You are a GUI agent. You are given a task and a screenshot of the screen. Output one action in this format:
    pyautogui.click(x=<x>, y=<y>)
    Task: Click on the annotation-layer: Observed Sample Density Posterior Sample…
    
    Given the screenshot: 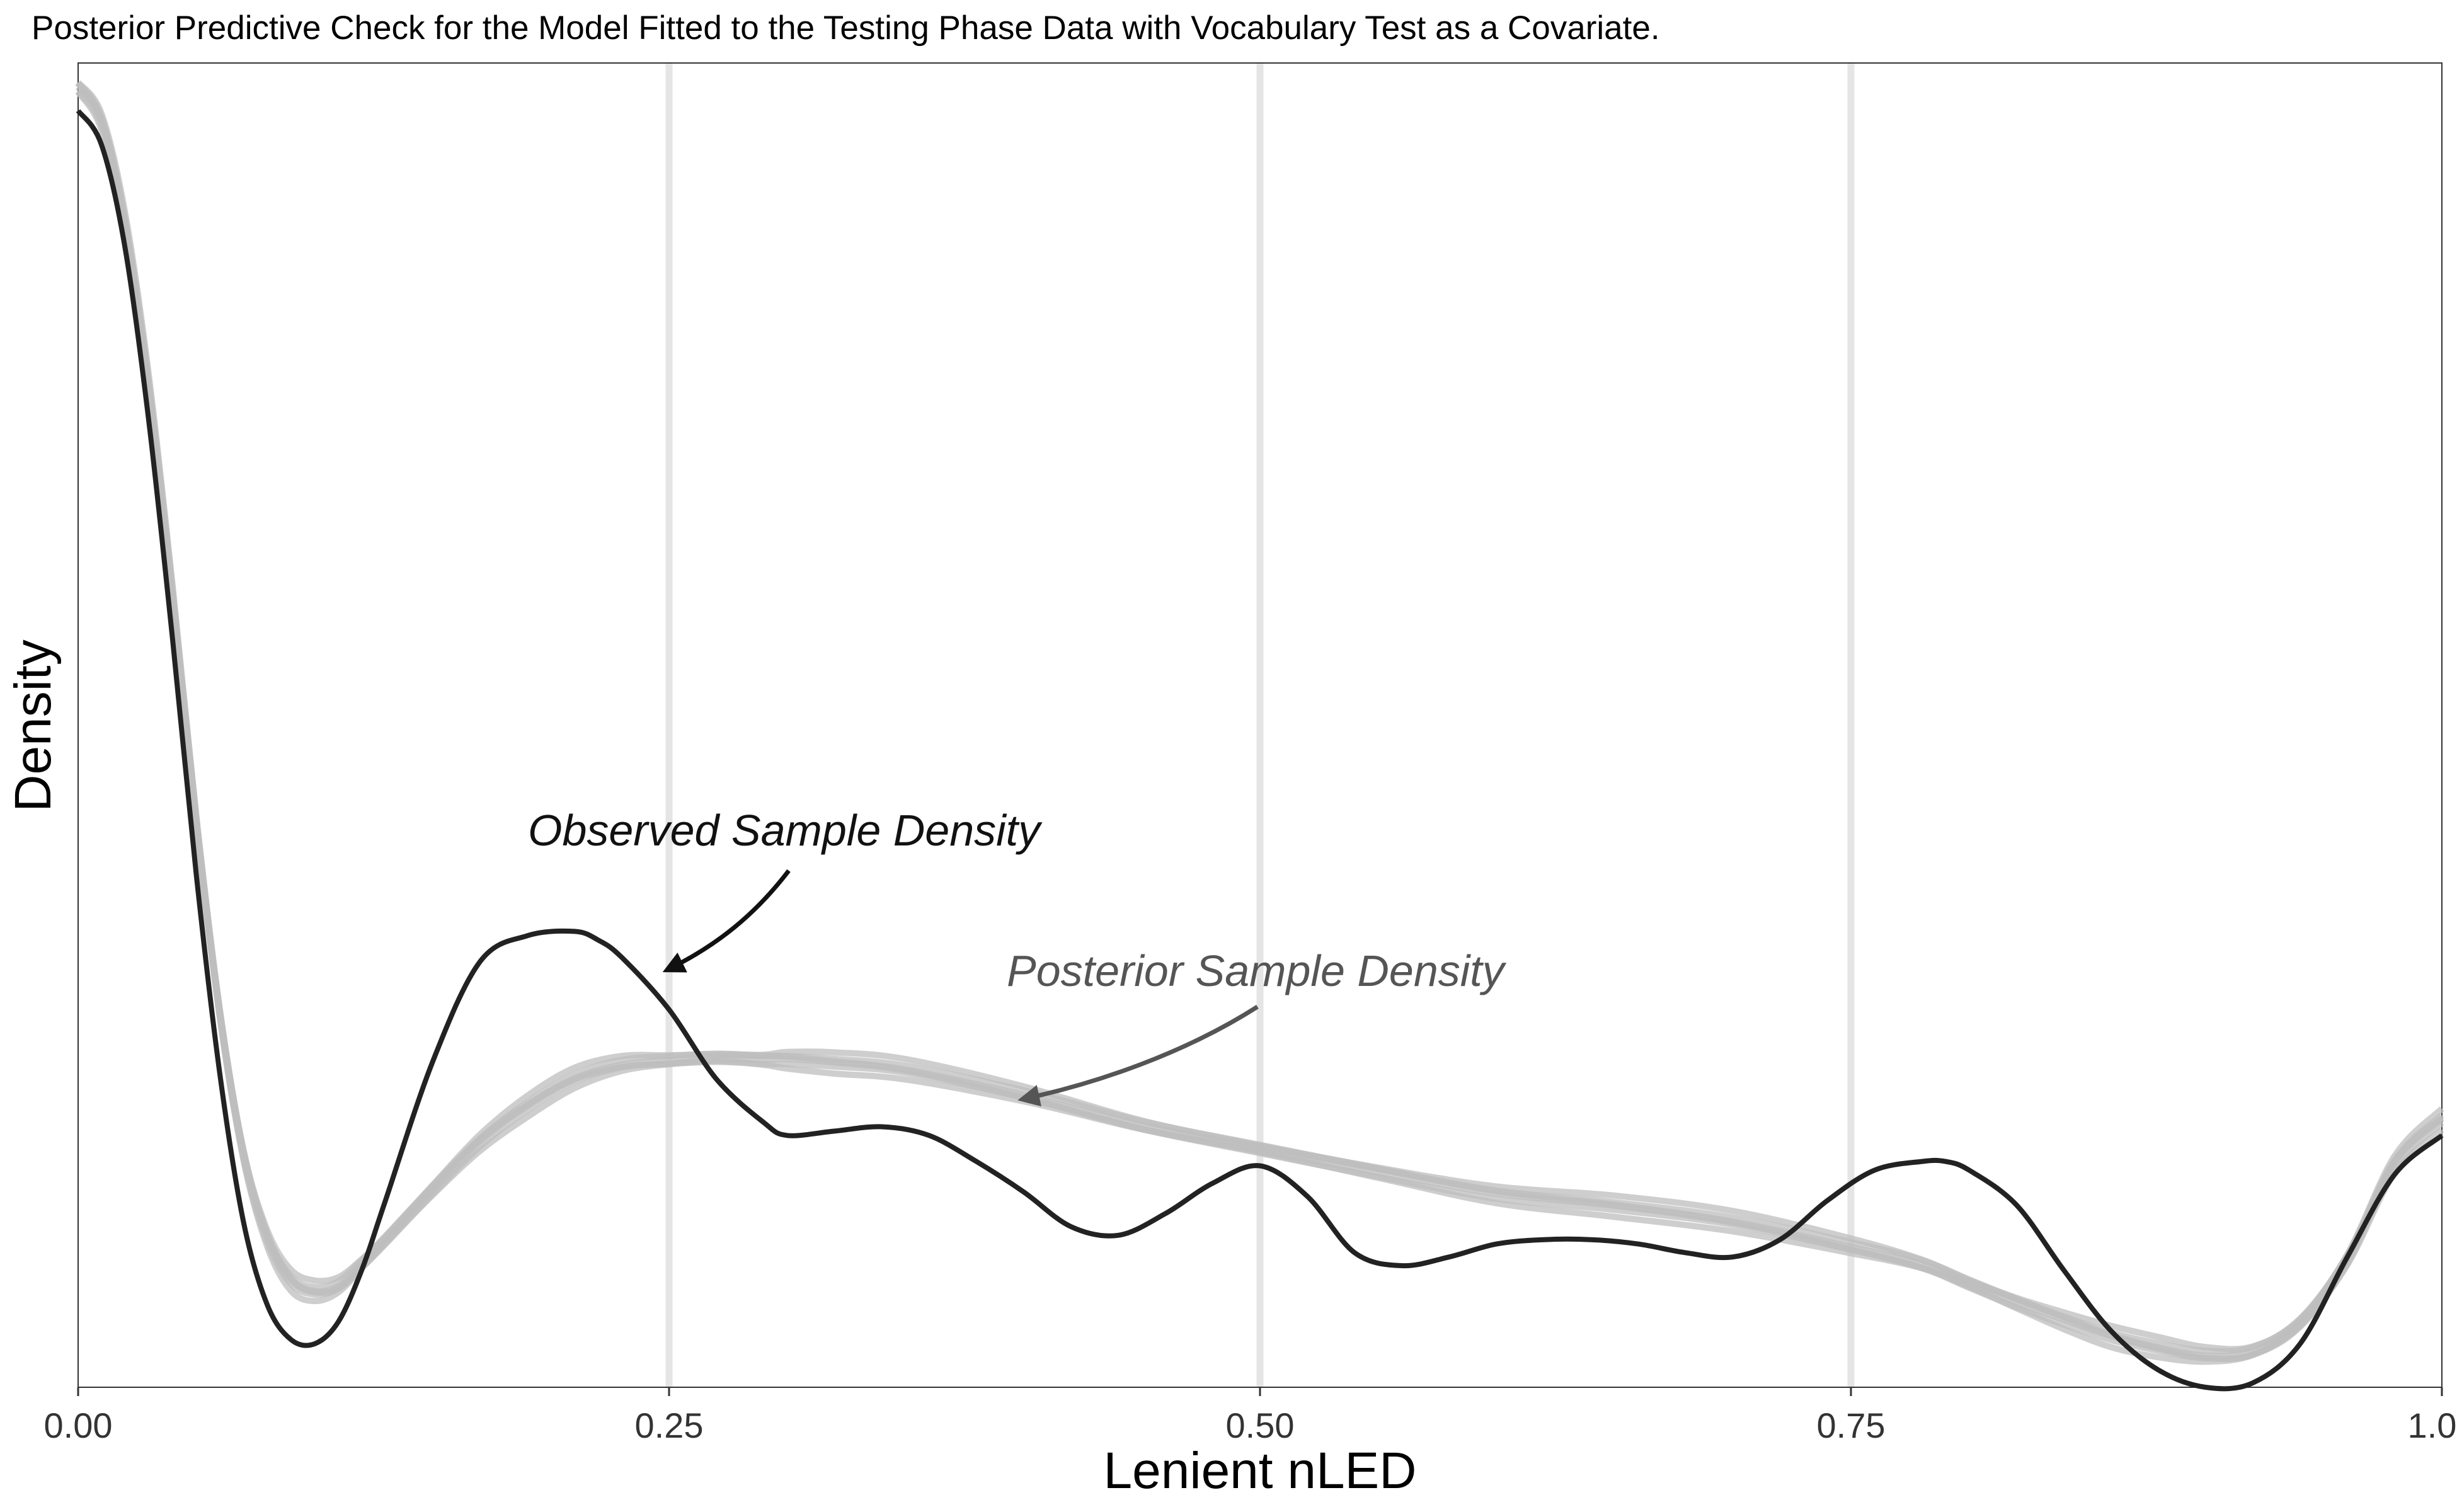 What is the action you would take?
    pyautogui.click(x=1017, y=956)
    